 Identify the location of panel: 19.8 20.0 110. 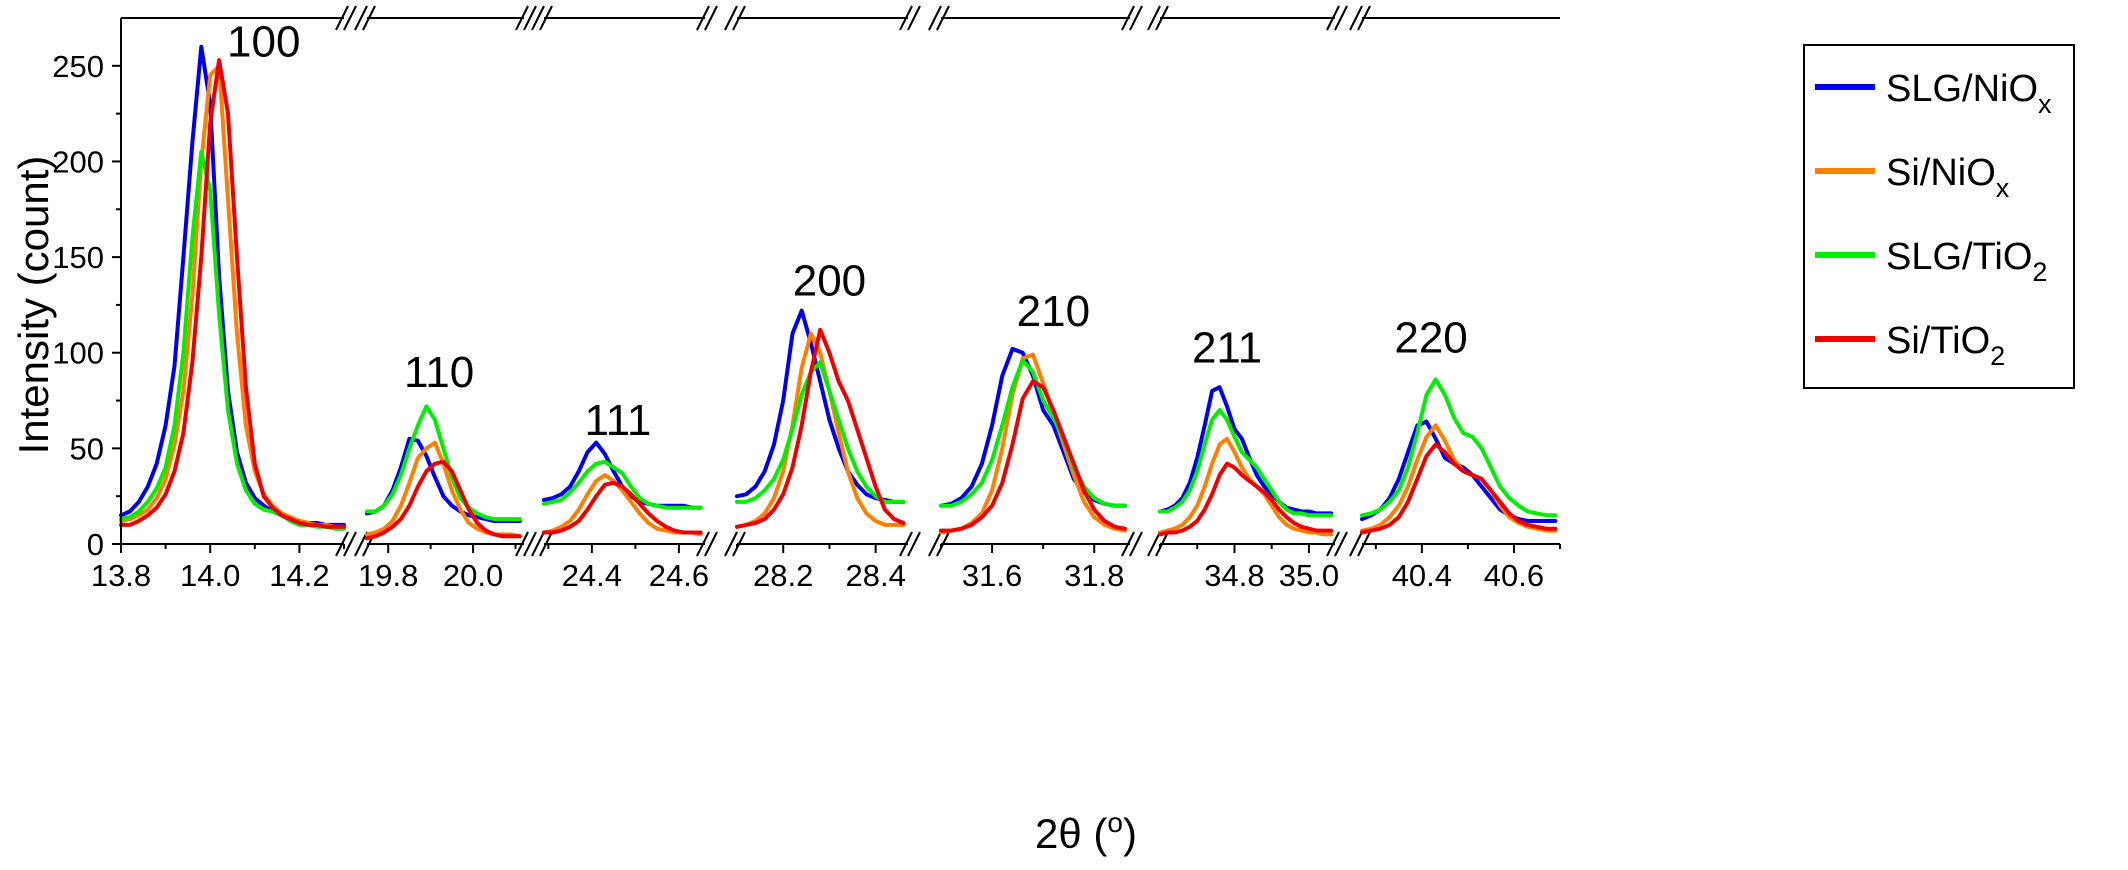
(441, 305).